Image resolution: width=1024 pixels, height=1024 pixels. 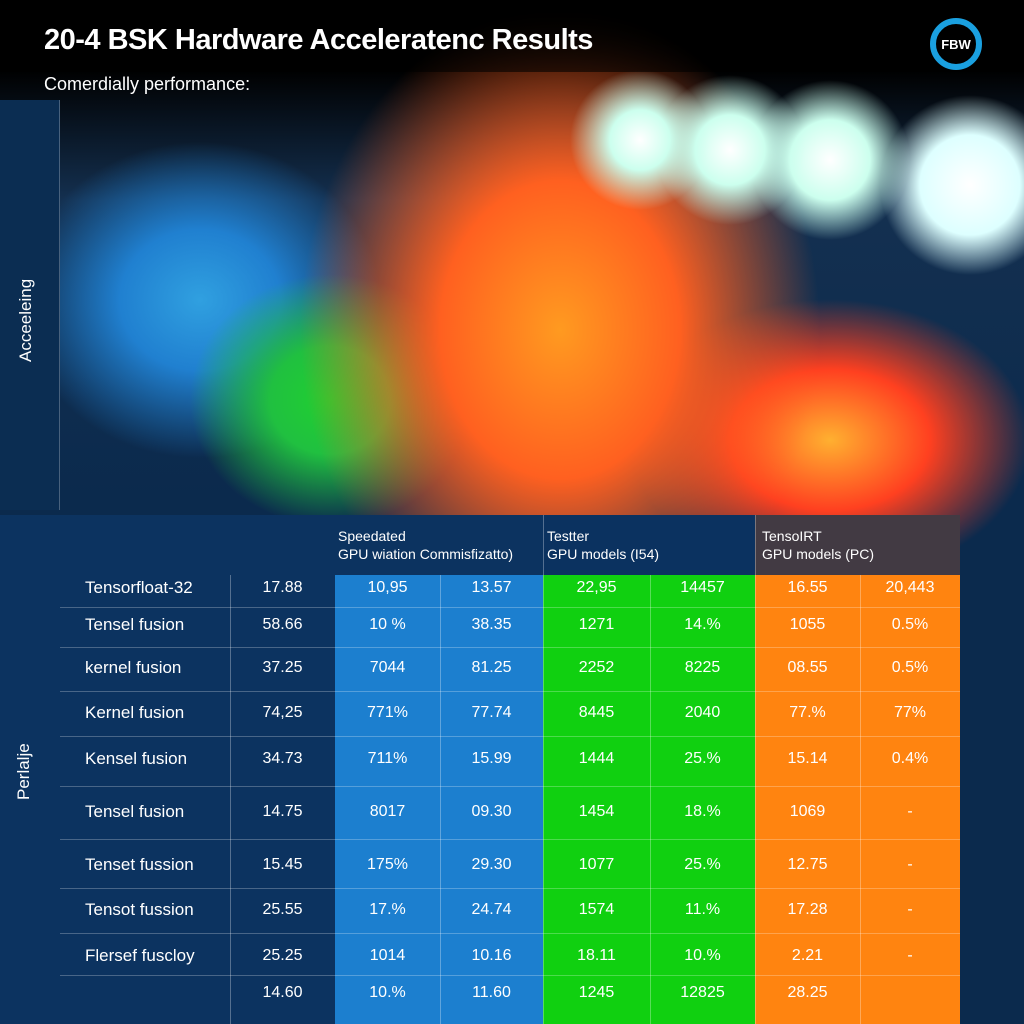 What do you see at coordinates (596, 712) in the screenshot?
I see `table-cell: 8445` at bounding box center [596, 712].